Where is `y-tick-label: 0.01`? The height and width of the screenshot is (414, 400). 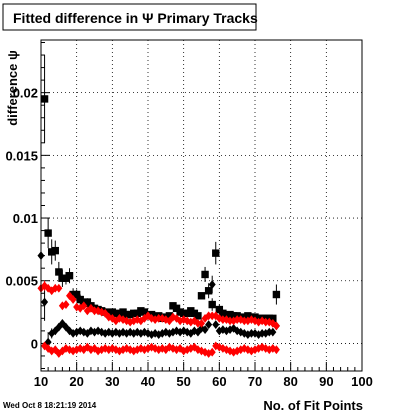 y-tick-label: 0.01 is located at coordinates (25, 218).